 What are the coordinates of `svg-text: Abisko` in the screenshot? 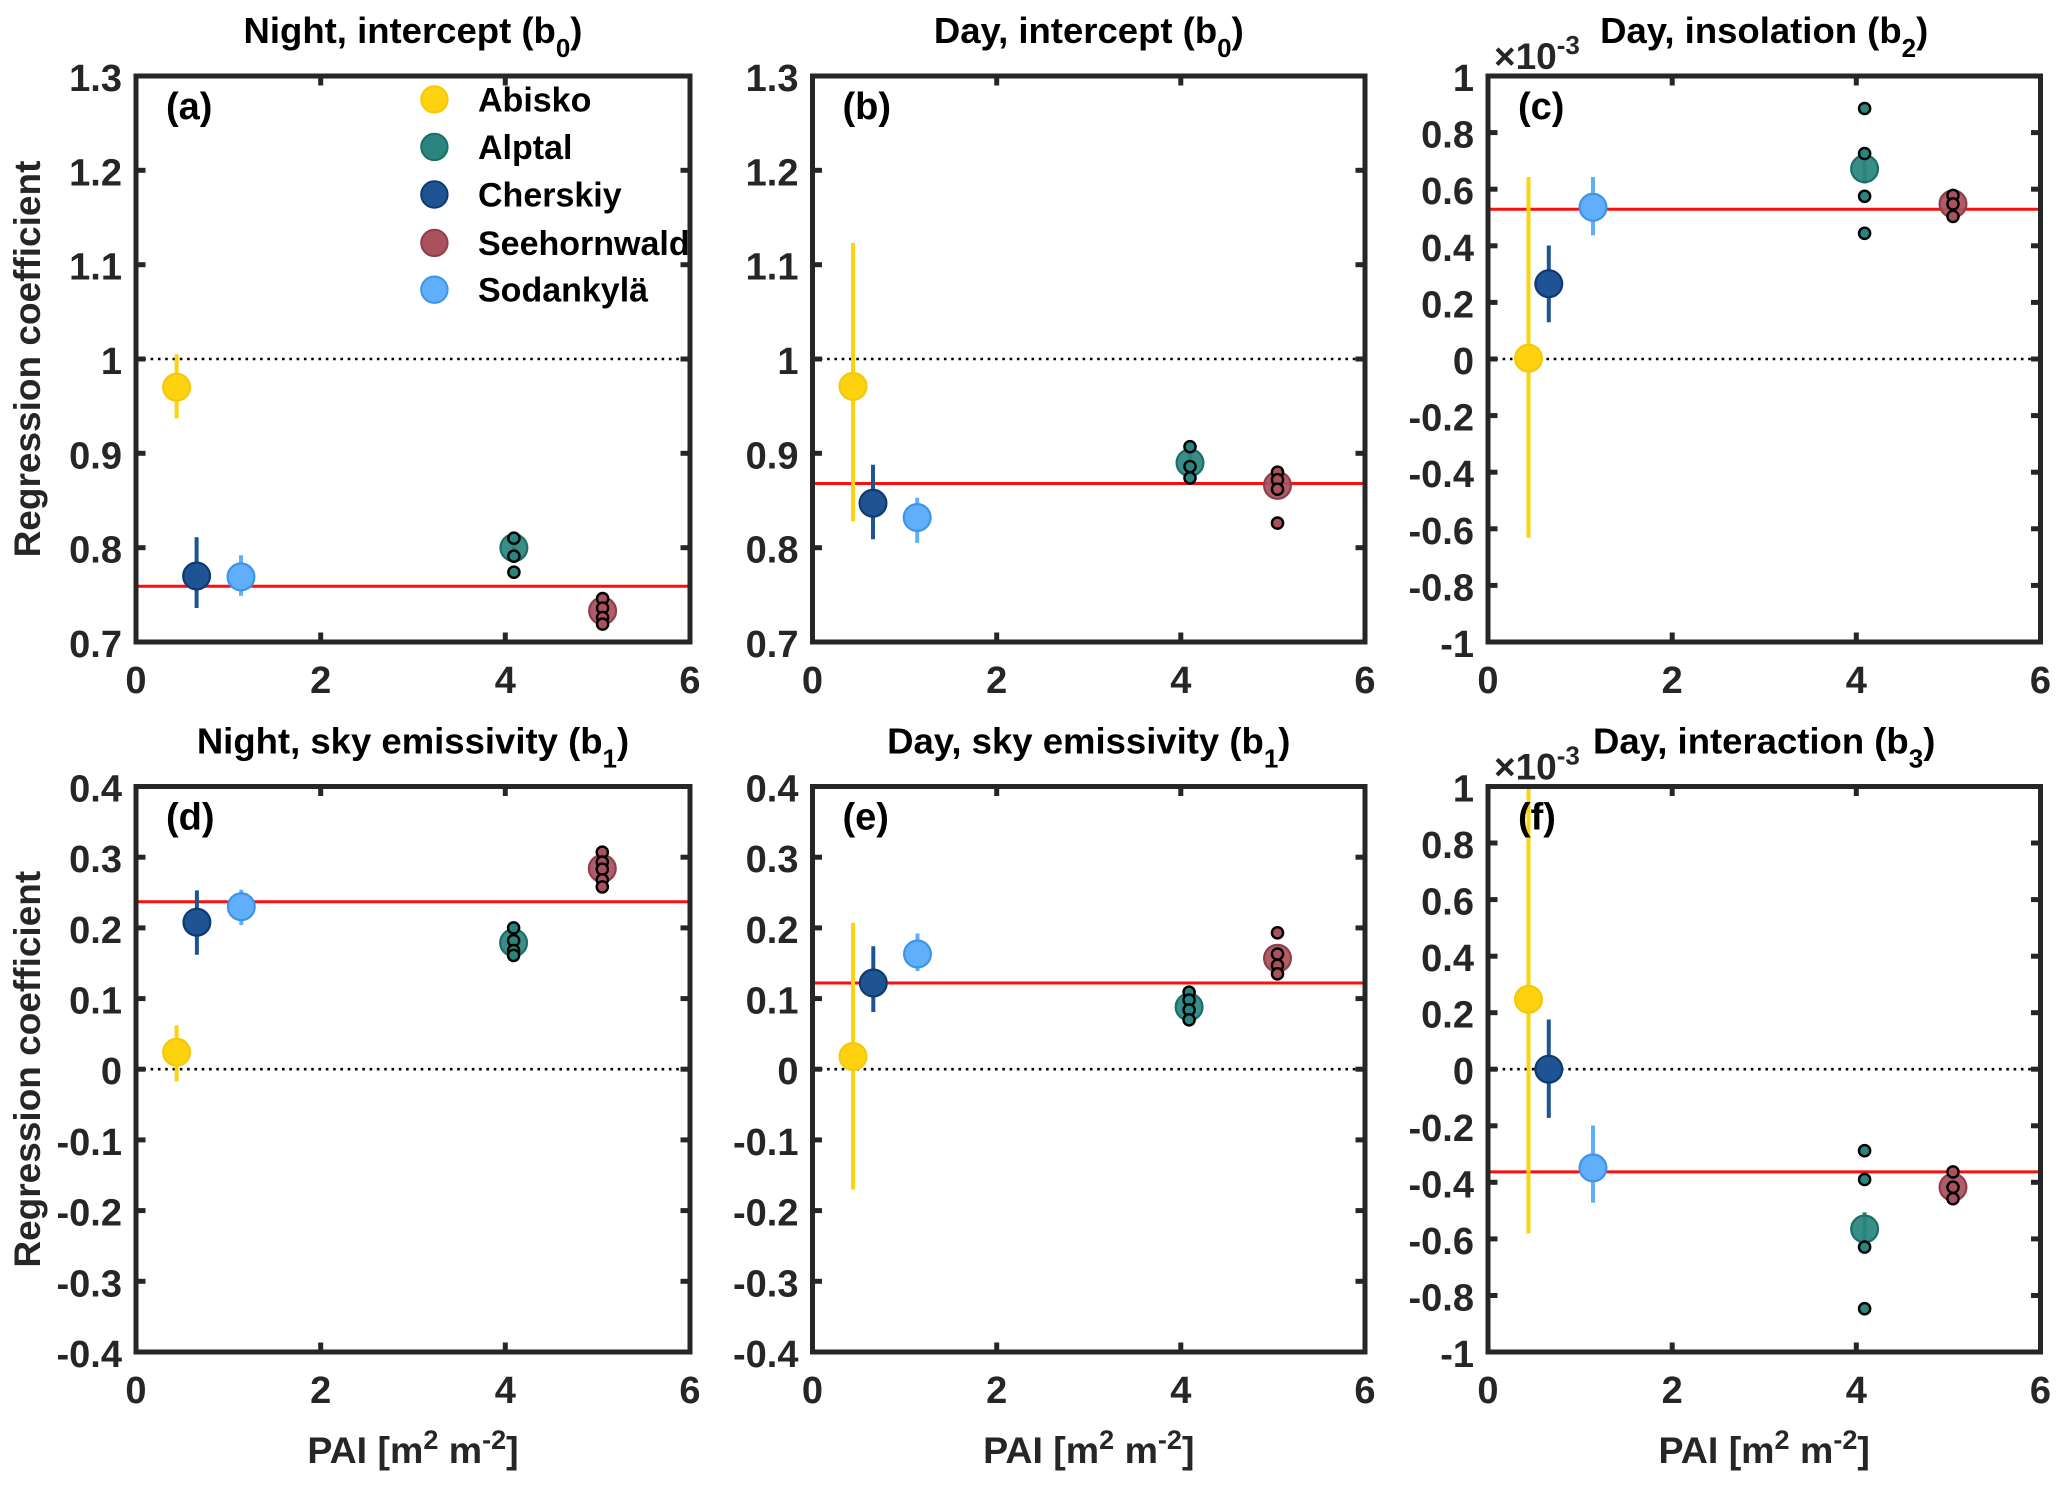 It's located at (534, 100).